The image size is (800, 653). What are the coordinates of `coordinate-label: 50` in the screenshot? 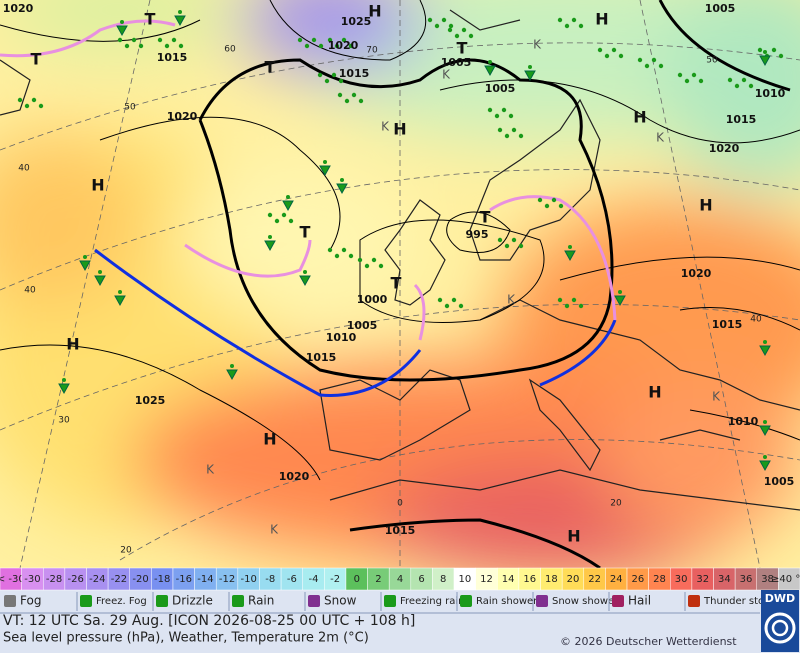 It's located at (130, 108).